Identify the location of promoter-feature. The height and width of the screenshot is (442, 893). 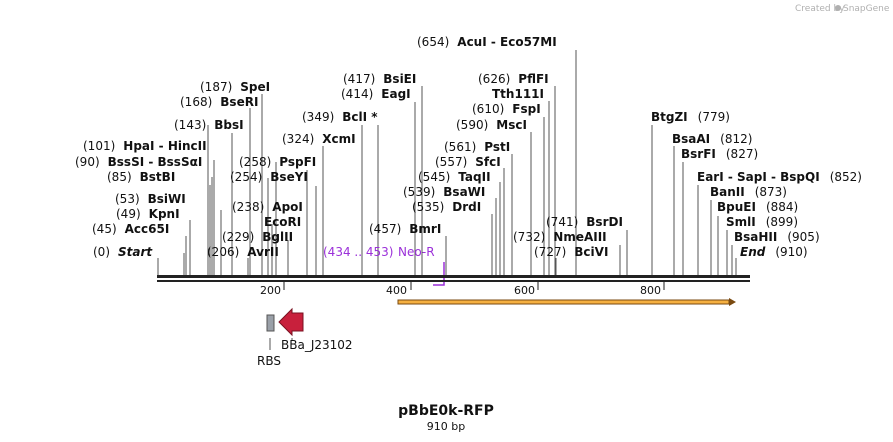
(291, 322).